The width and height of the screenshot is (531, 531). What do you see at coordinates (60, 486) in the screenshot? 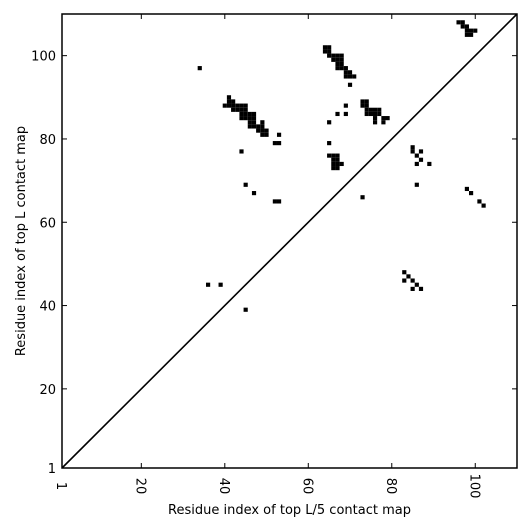
I see `x-tick-label: 1` at bounding box center [60, 486].